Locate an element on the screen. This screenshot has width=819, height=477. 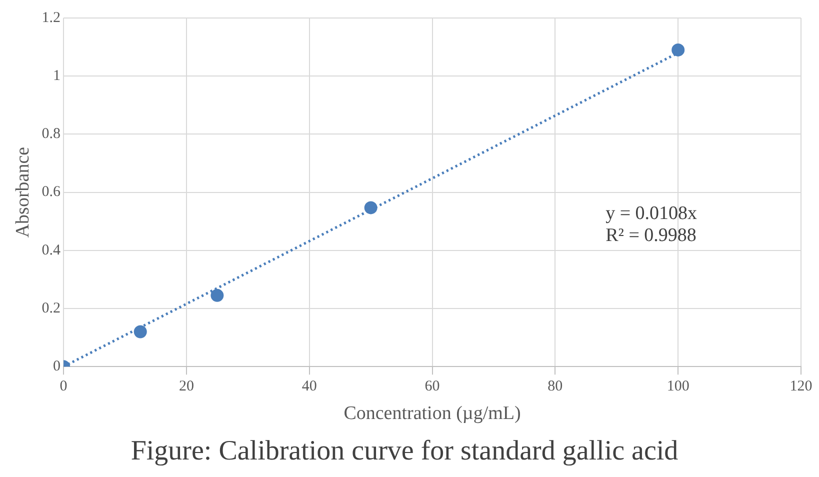
y-tick-label: 1 is located at coordinates (57, 76).